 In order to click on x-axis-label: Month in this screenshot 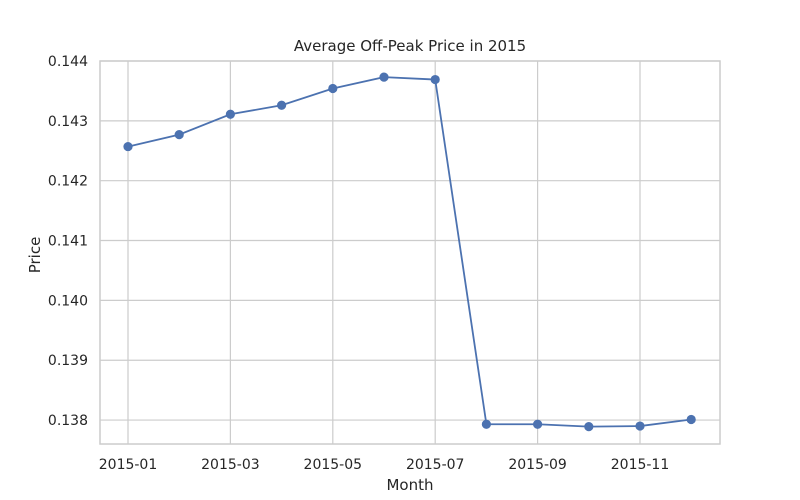, I will do `click(409, 485)`.